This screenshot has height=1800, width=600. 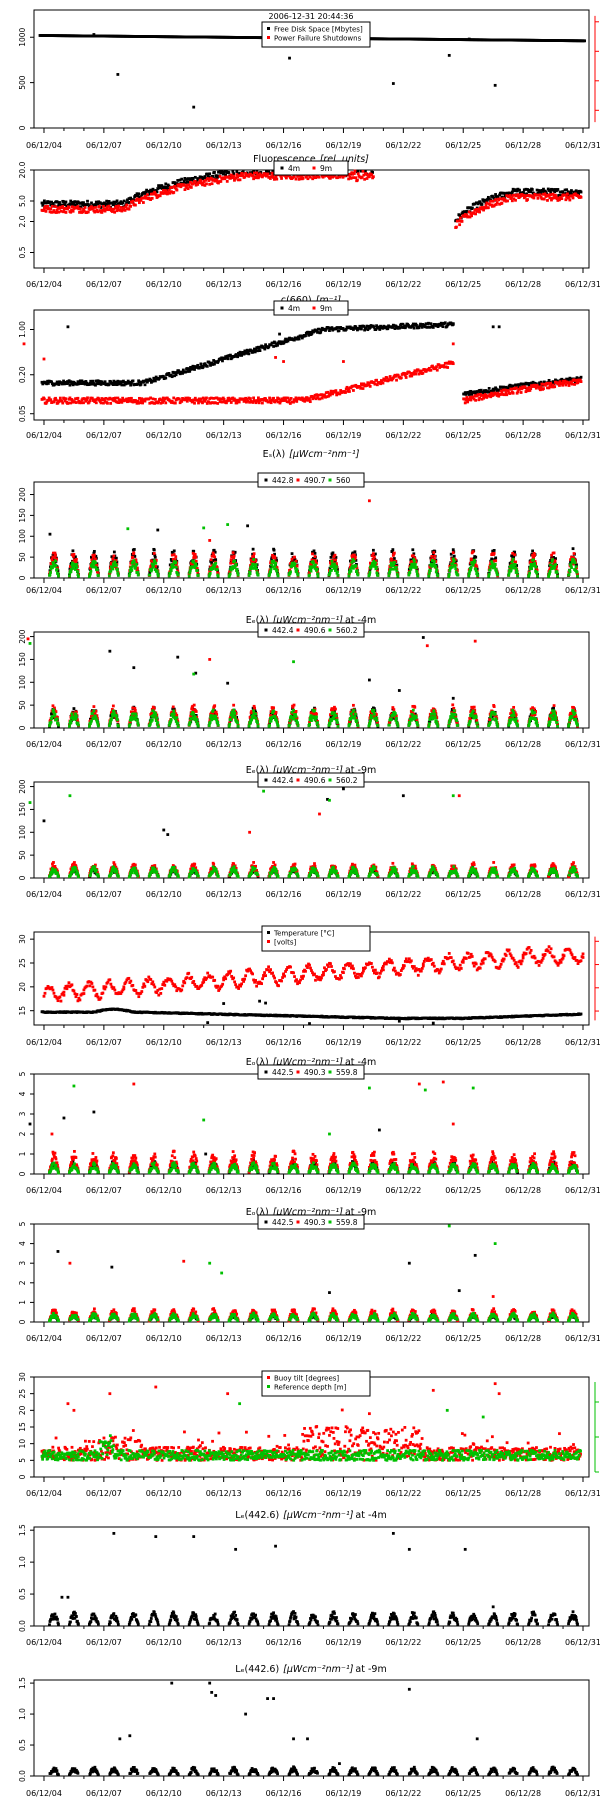 I want to click on legend-marker, so click(x=314, y=168).